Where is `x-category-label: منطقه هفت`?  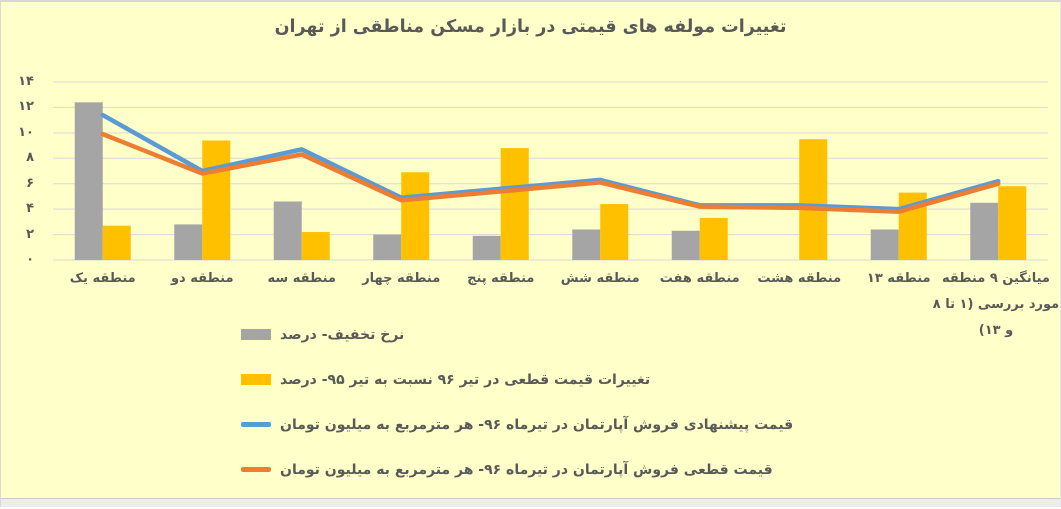 x-category-label: منطقه هفت is located at coordinates (699, 278).